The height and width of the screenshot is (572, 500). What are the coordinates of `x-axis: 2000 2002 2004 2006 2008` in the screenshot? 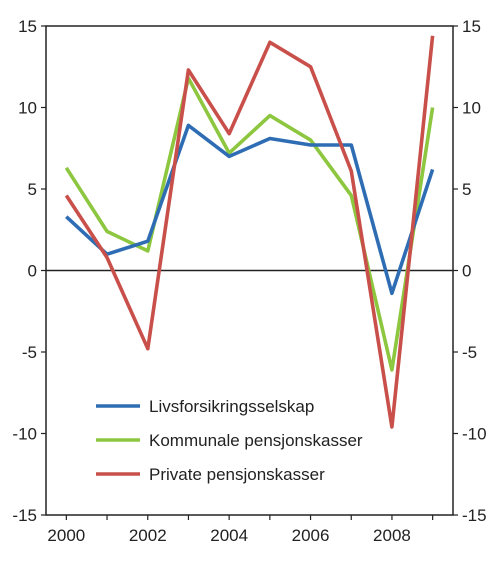 It's located at (240, 530).